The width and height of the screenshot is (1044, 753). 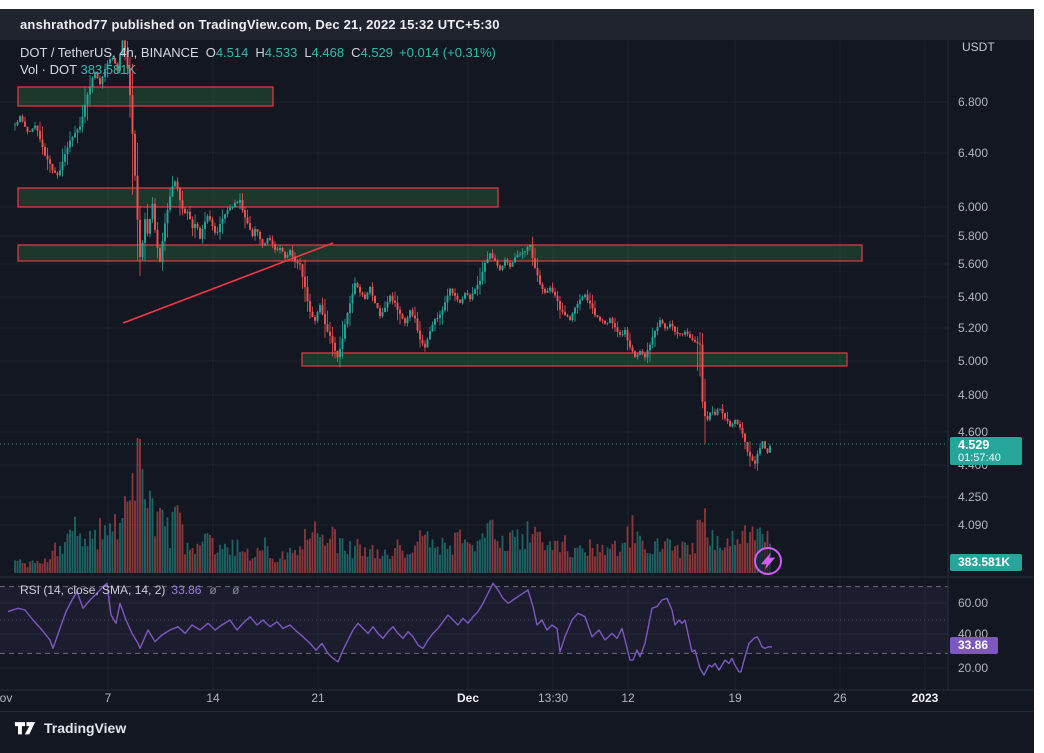 I want to click on price-tick-label: 5.200, so click(x=973, y=328).